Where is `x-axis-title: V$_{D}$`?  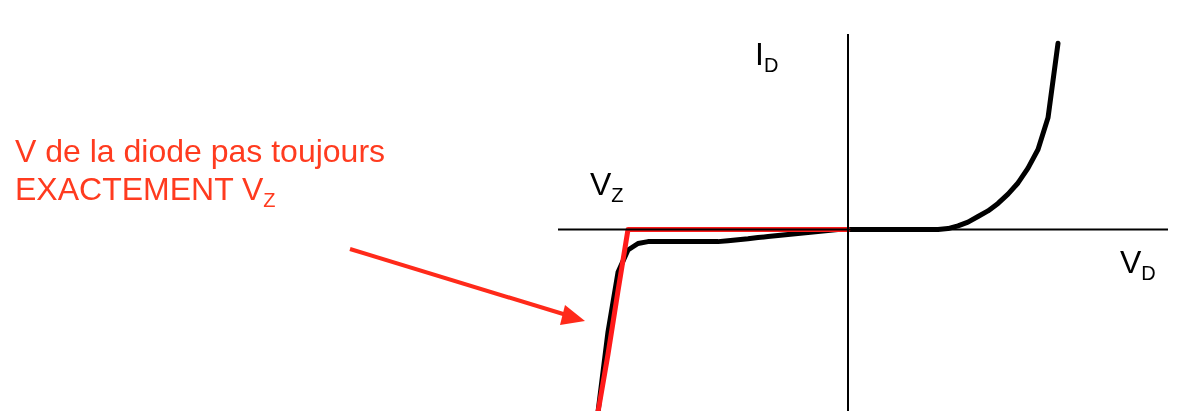 x-axis-title: V$_{D}$ is located at coordinates (1138, 264).